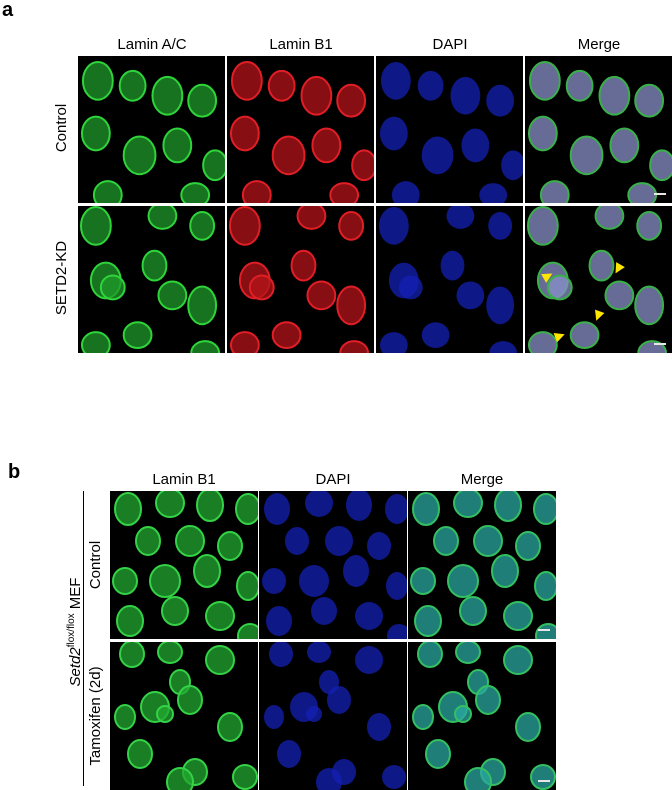 This screenshot has width=672, height=790. What do you see at coordinates (8, 10) in the screenshot?
I see `panel-a-letter: a` at bounding box center [8, 10].